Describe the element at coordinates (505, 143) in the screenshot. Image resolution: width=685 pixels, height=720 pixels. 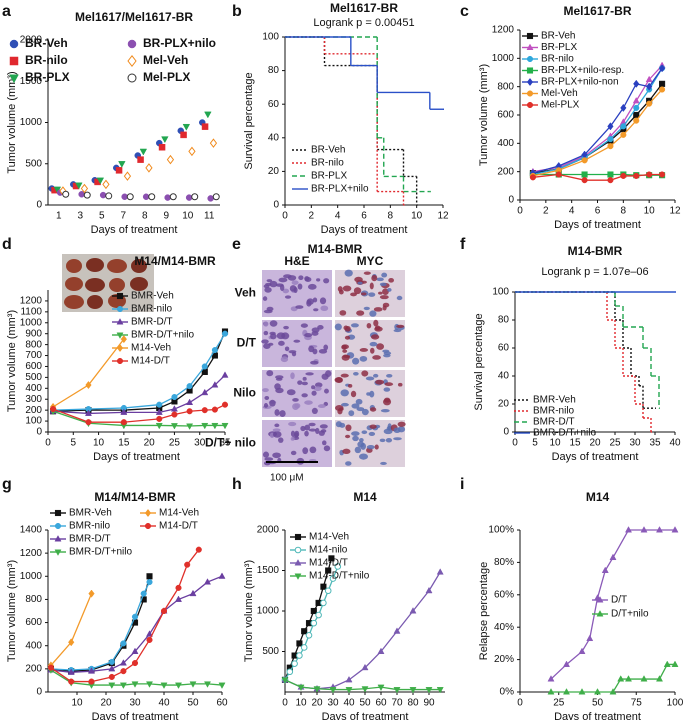
I see `y-tick-label: 400` at that location.